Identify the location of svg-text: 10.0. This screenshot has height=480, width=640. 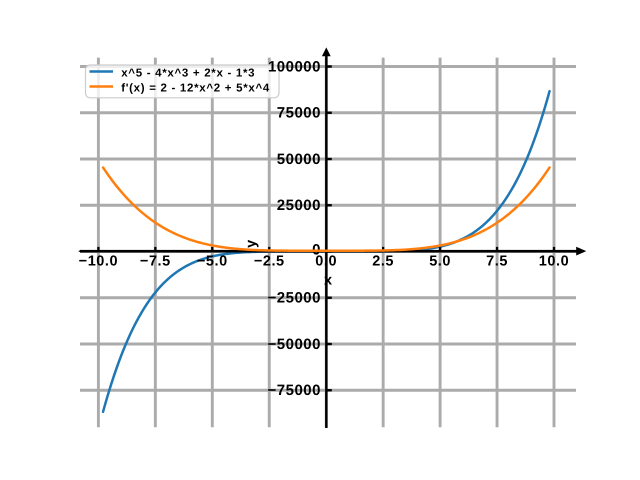
(554, 262).